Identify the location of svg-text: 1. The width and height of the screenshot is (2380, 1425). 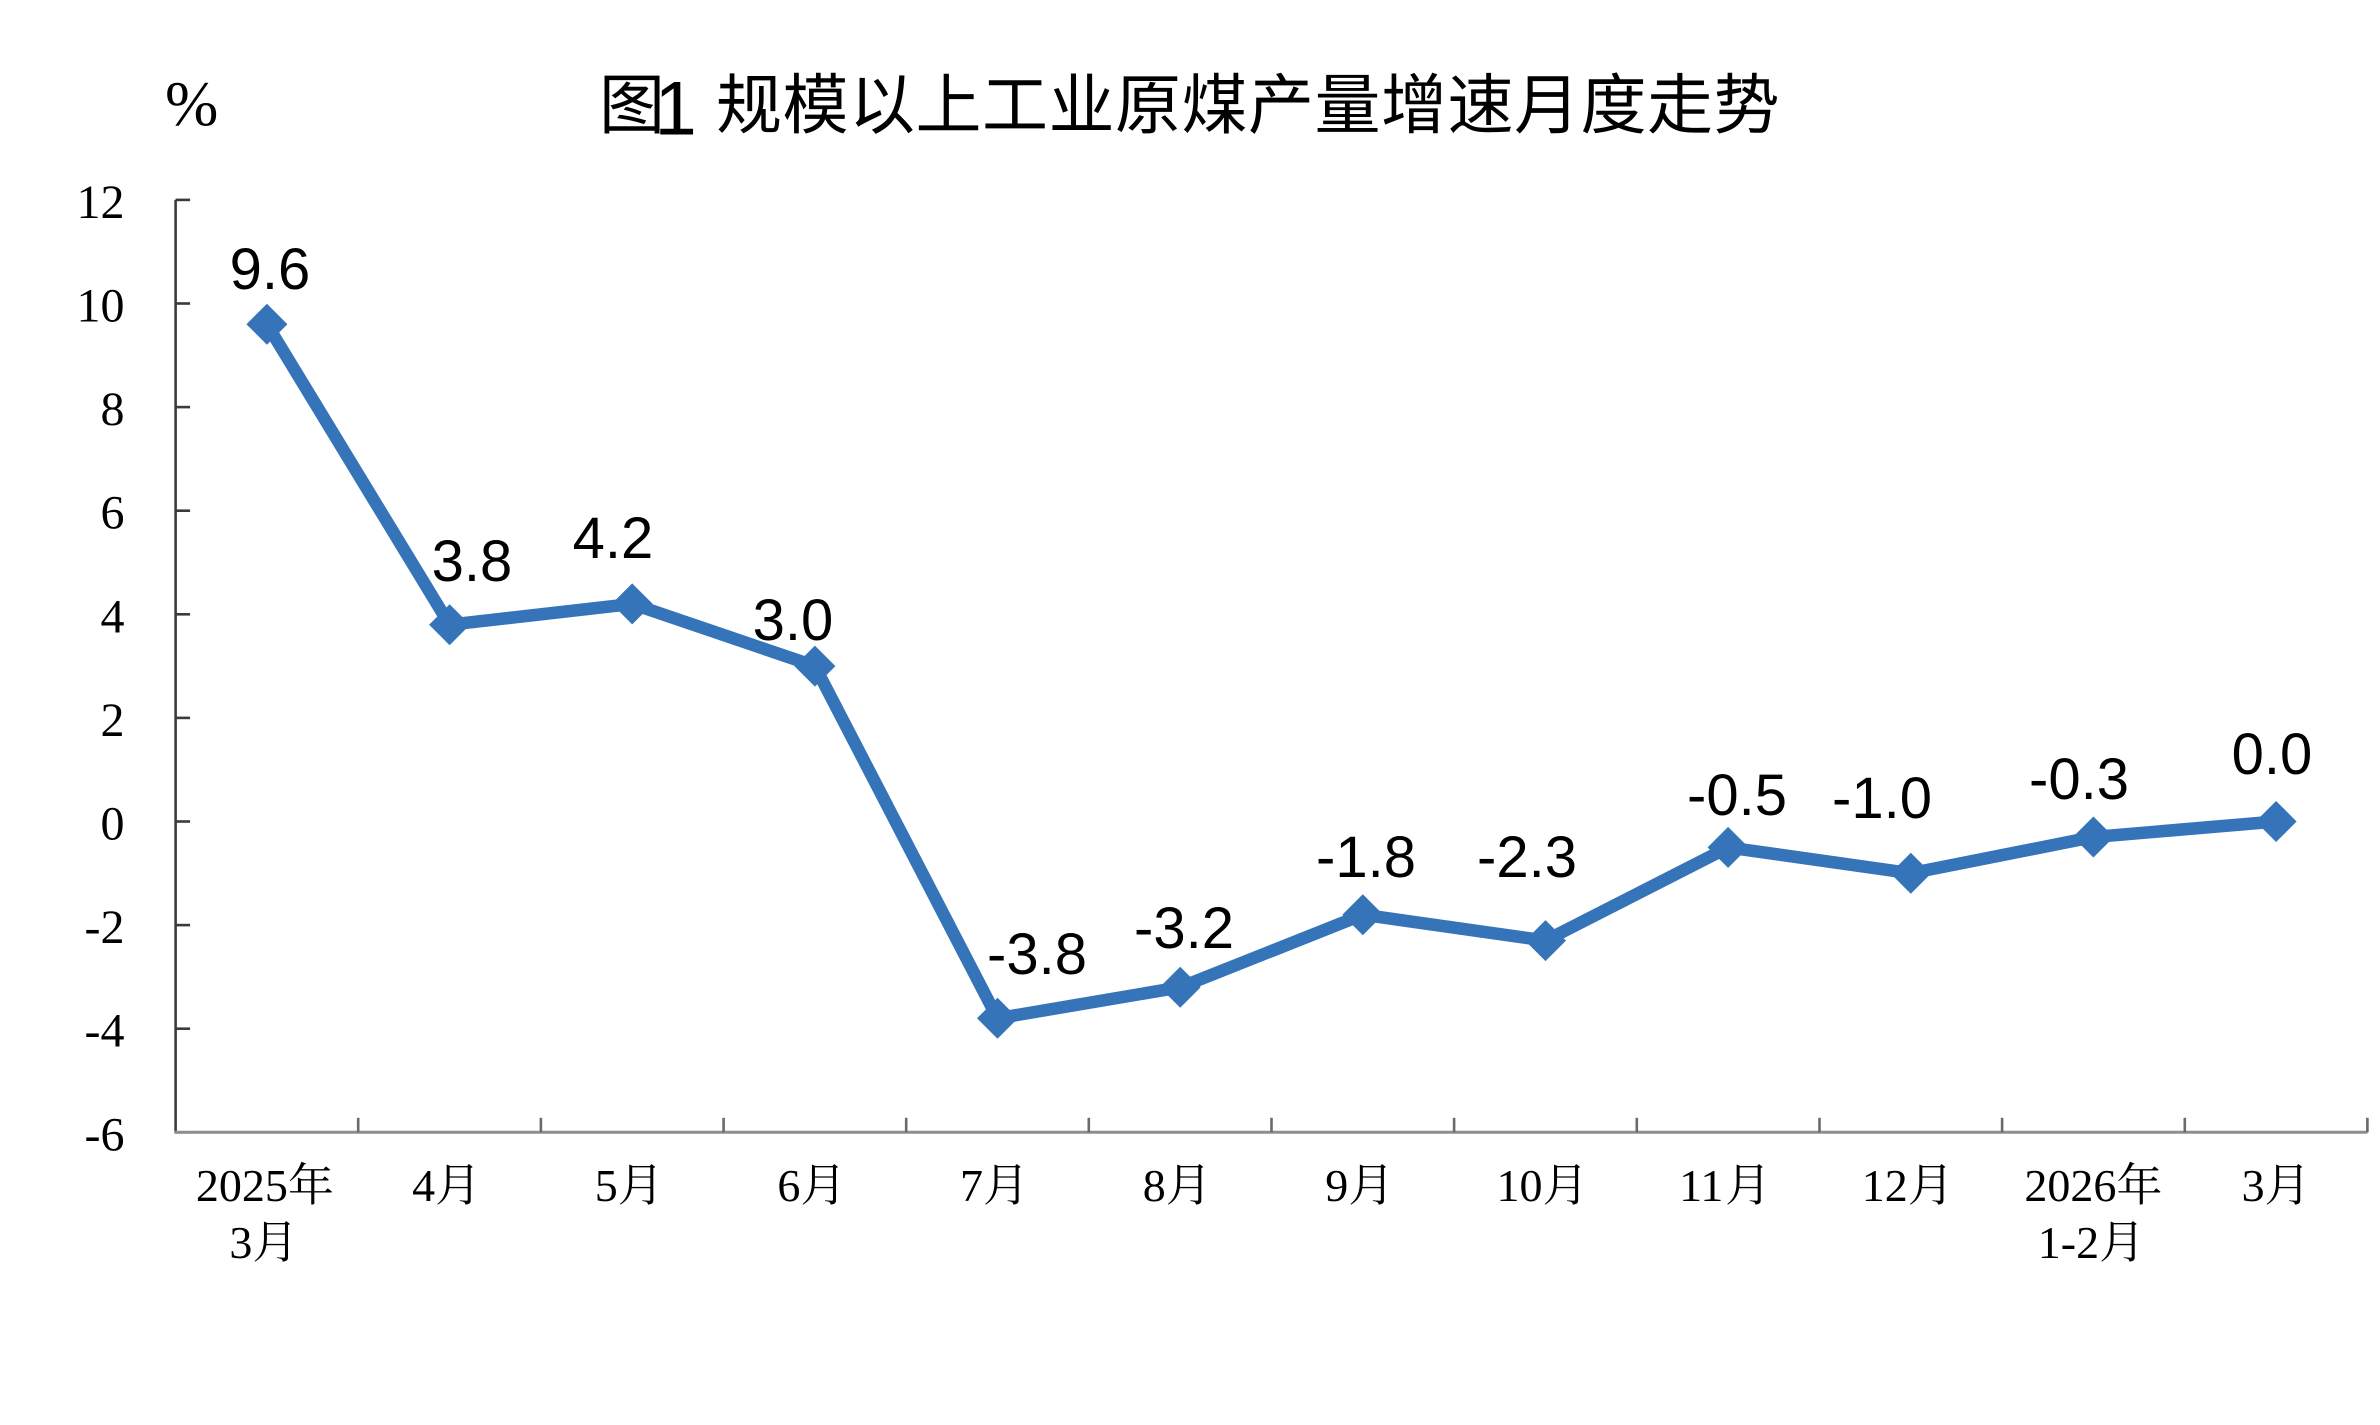
(676, 108).